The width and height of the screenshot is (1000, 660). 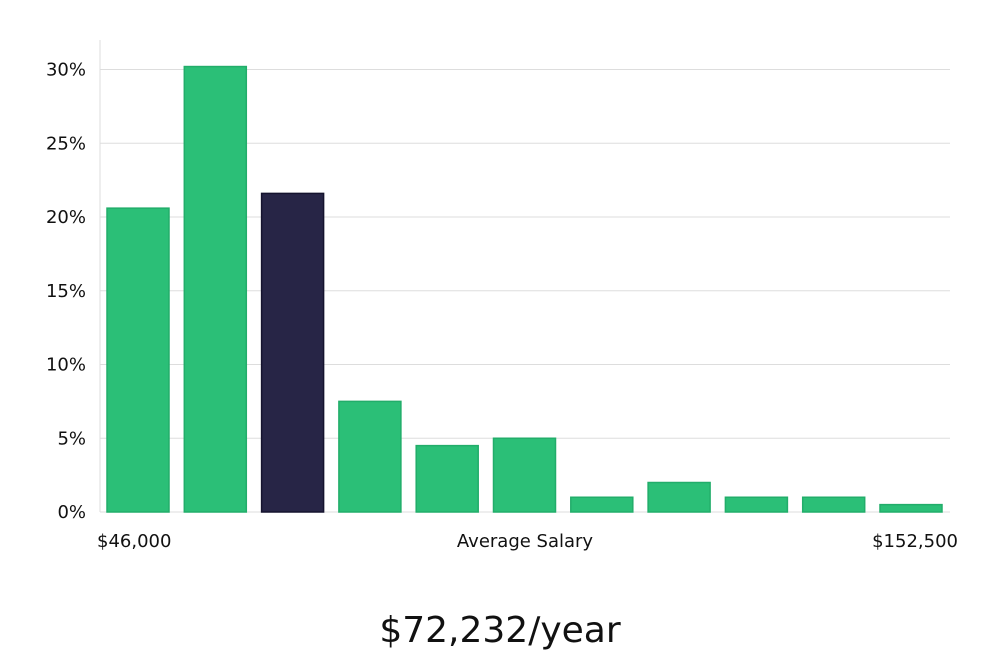 I want to click on y-tick-label: 15%, so click(x=66, y=291).